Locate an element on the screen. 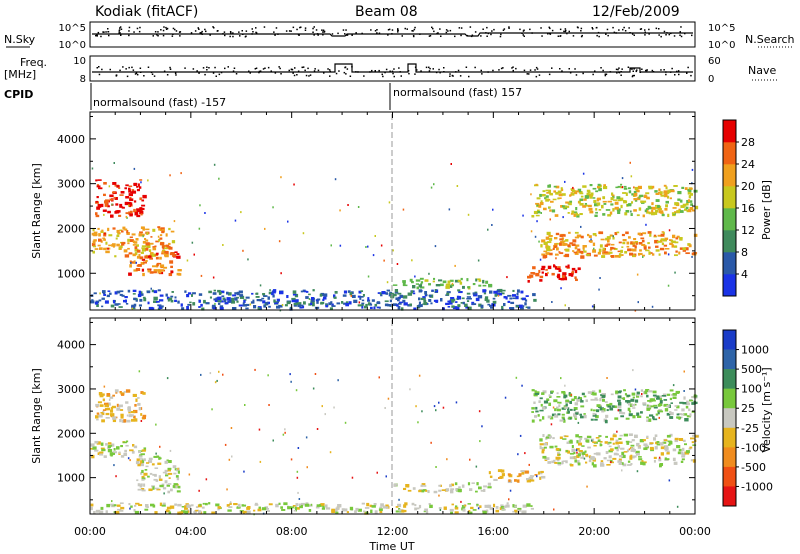 The image size is (800, 554). data-region is located at coordinates (619, 245).